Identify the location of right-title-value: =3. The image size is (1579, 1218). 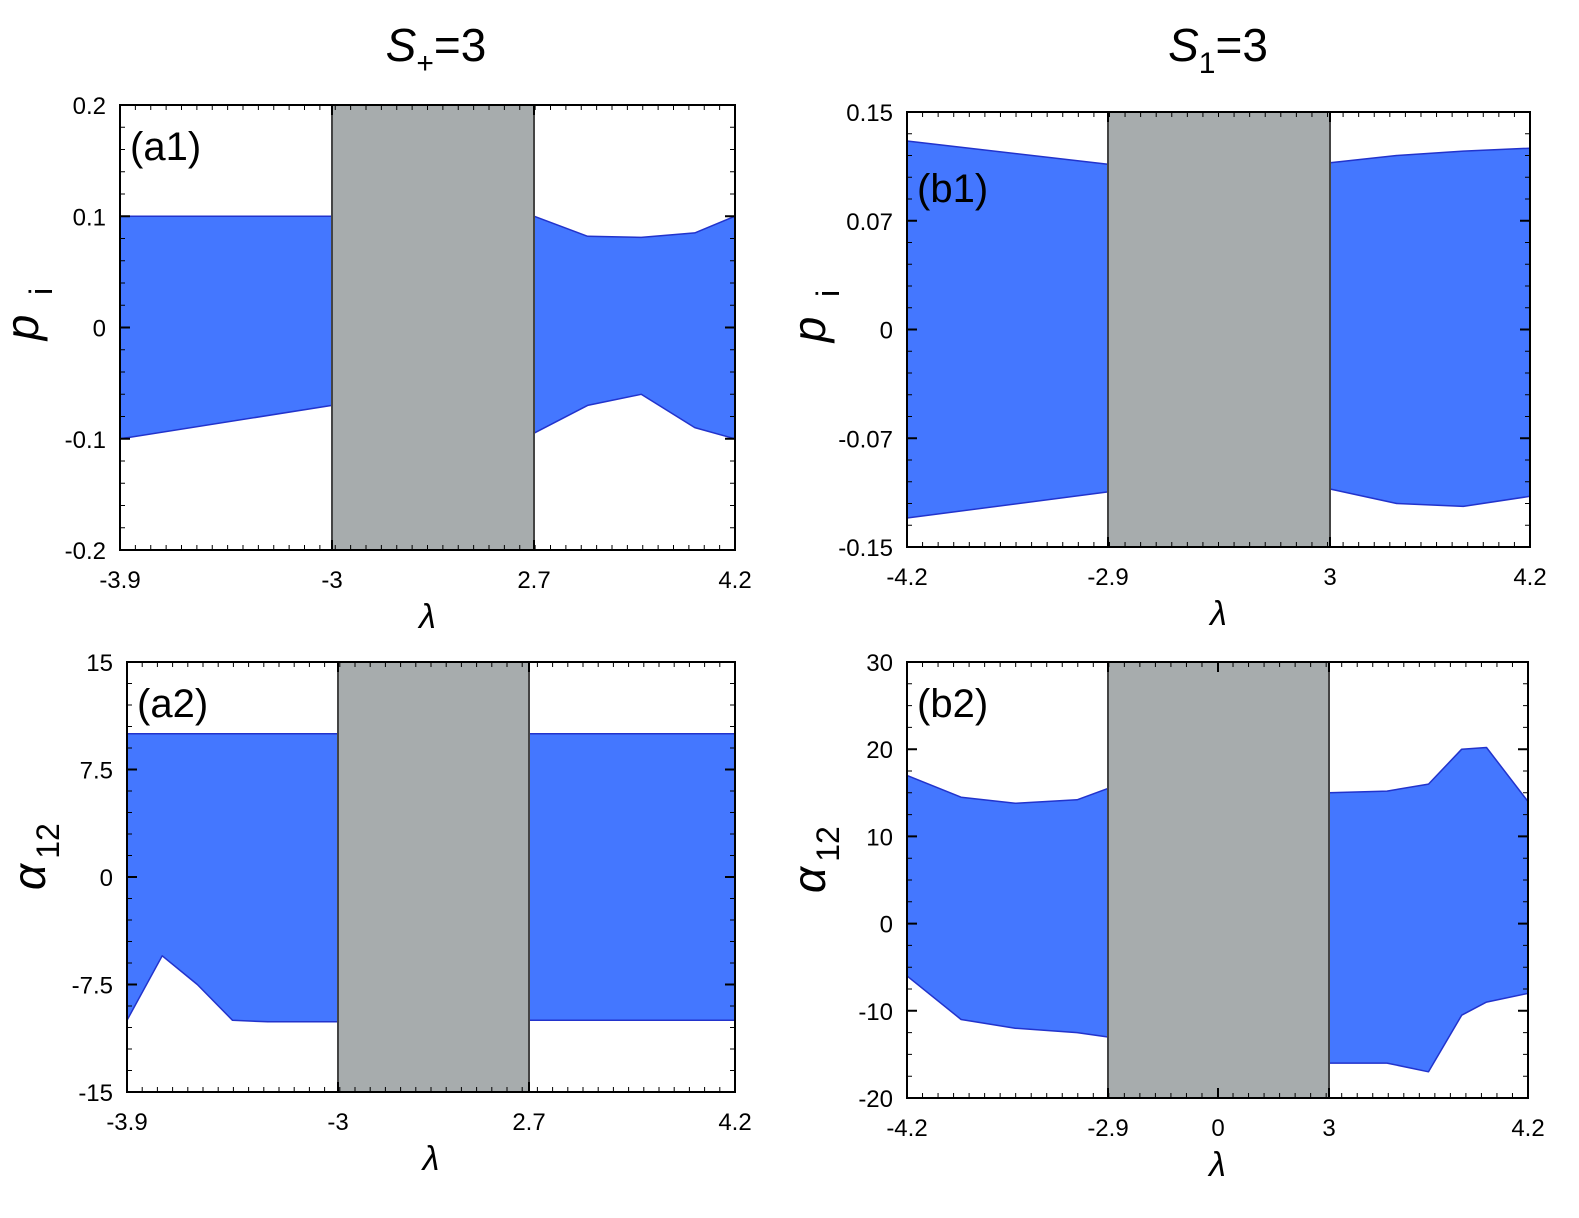
(1241, 45).